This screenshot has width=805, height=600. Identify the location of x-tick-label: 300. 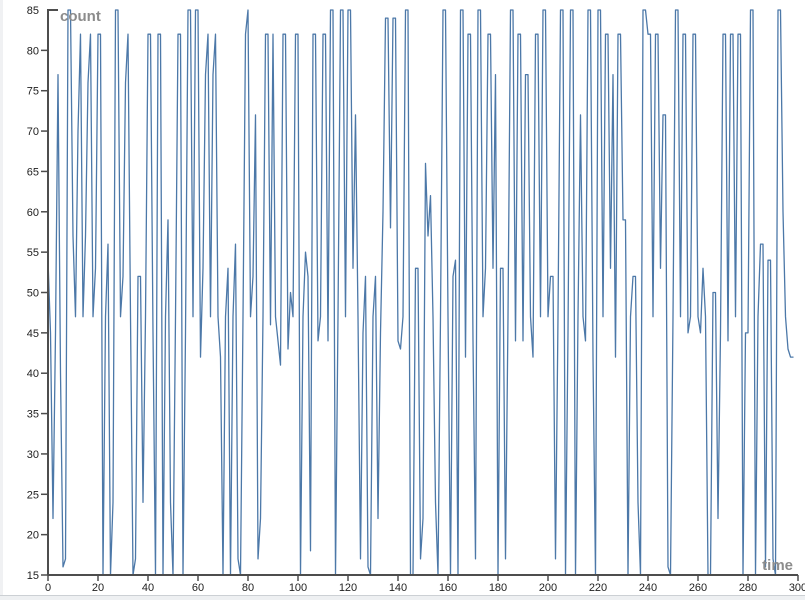
(797, 588).